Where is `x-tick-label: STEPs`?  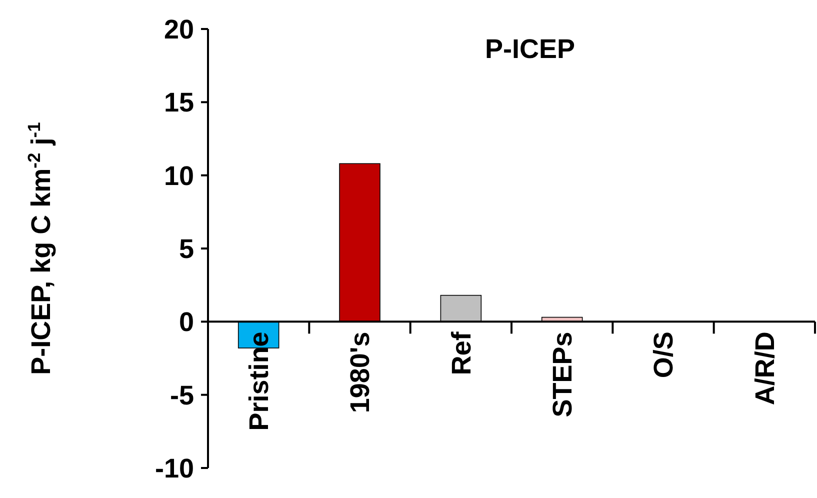 x-tick-label: STEPs is located at coordinates (563, 375).